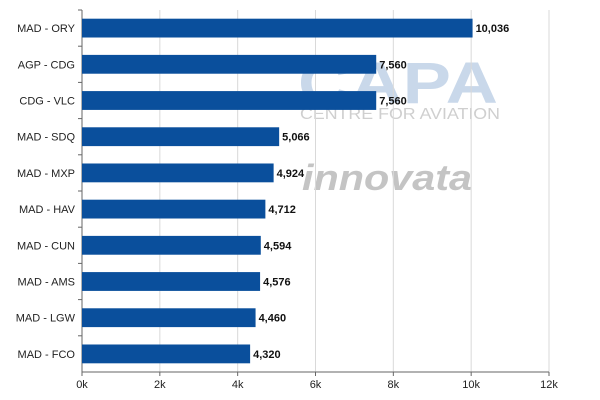  I want to click on data-label: 4,320, so click(267, 355).